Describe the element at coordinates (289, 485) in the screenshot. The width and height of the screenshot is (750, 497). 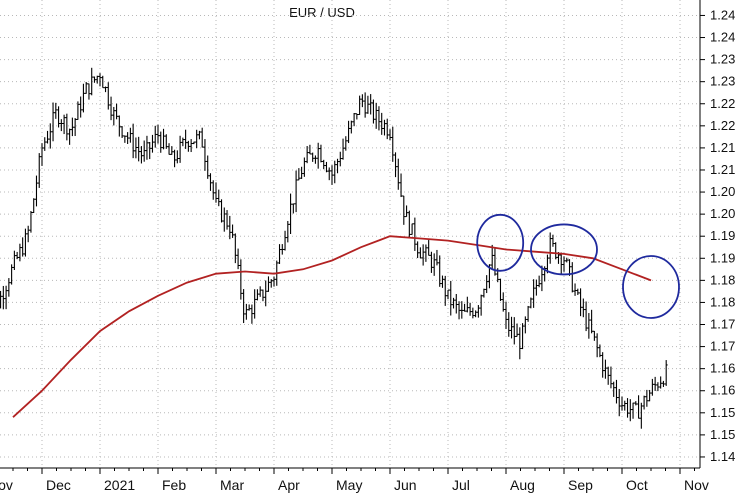
I see `x-tick-label: Apr` at that location.